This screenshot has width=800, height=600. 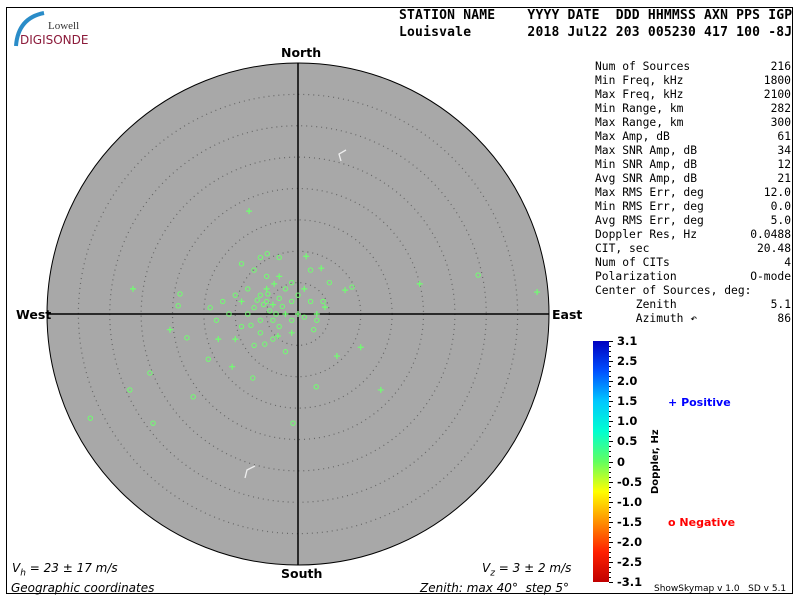 I want to click on stat-value: 34, so click(x=784, y=150).